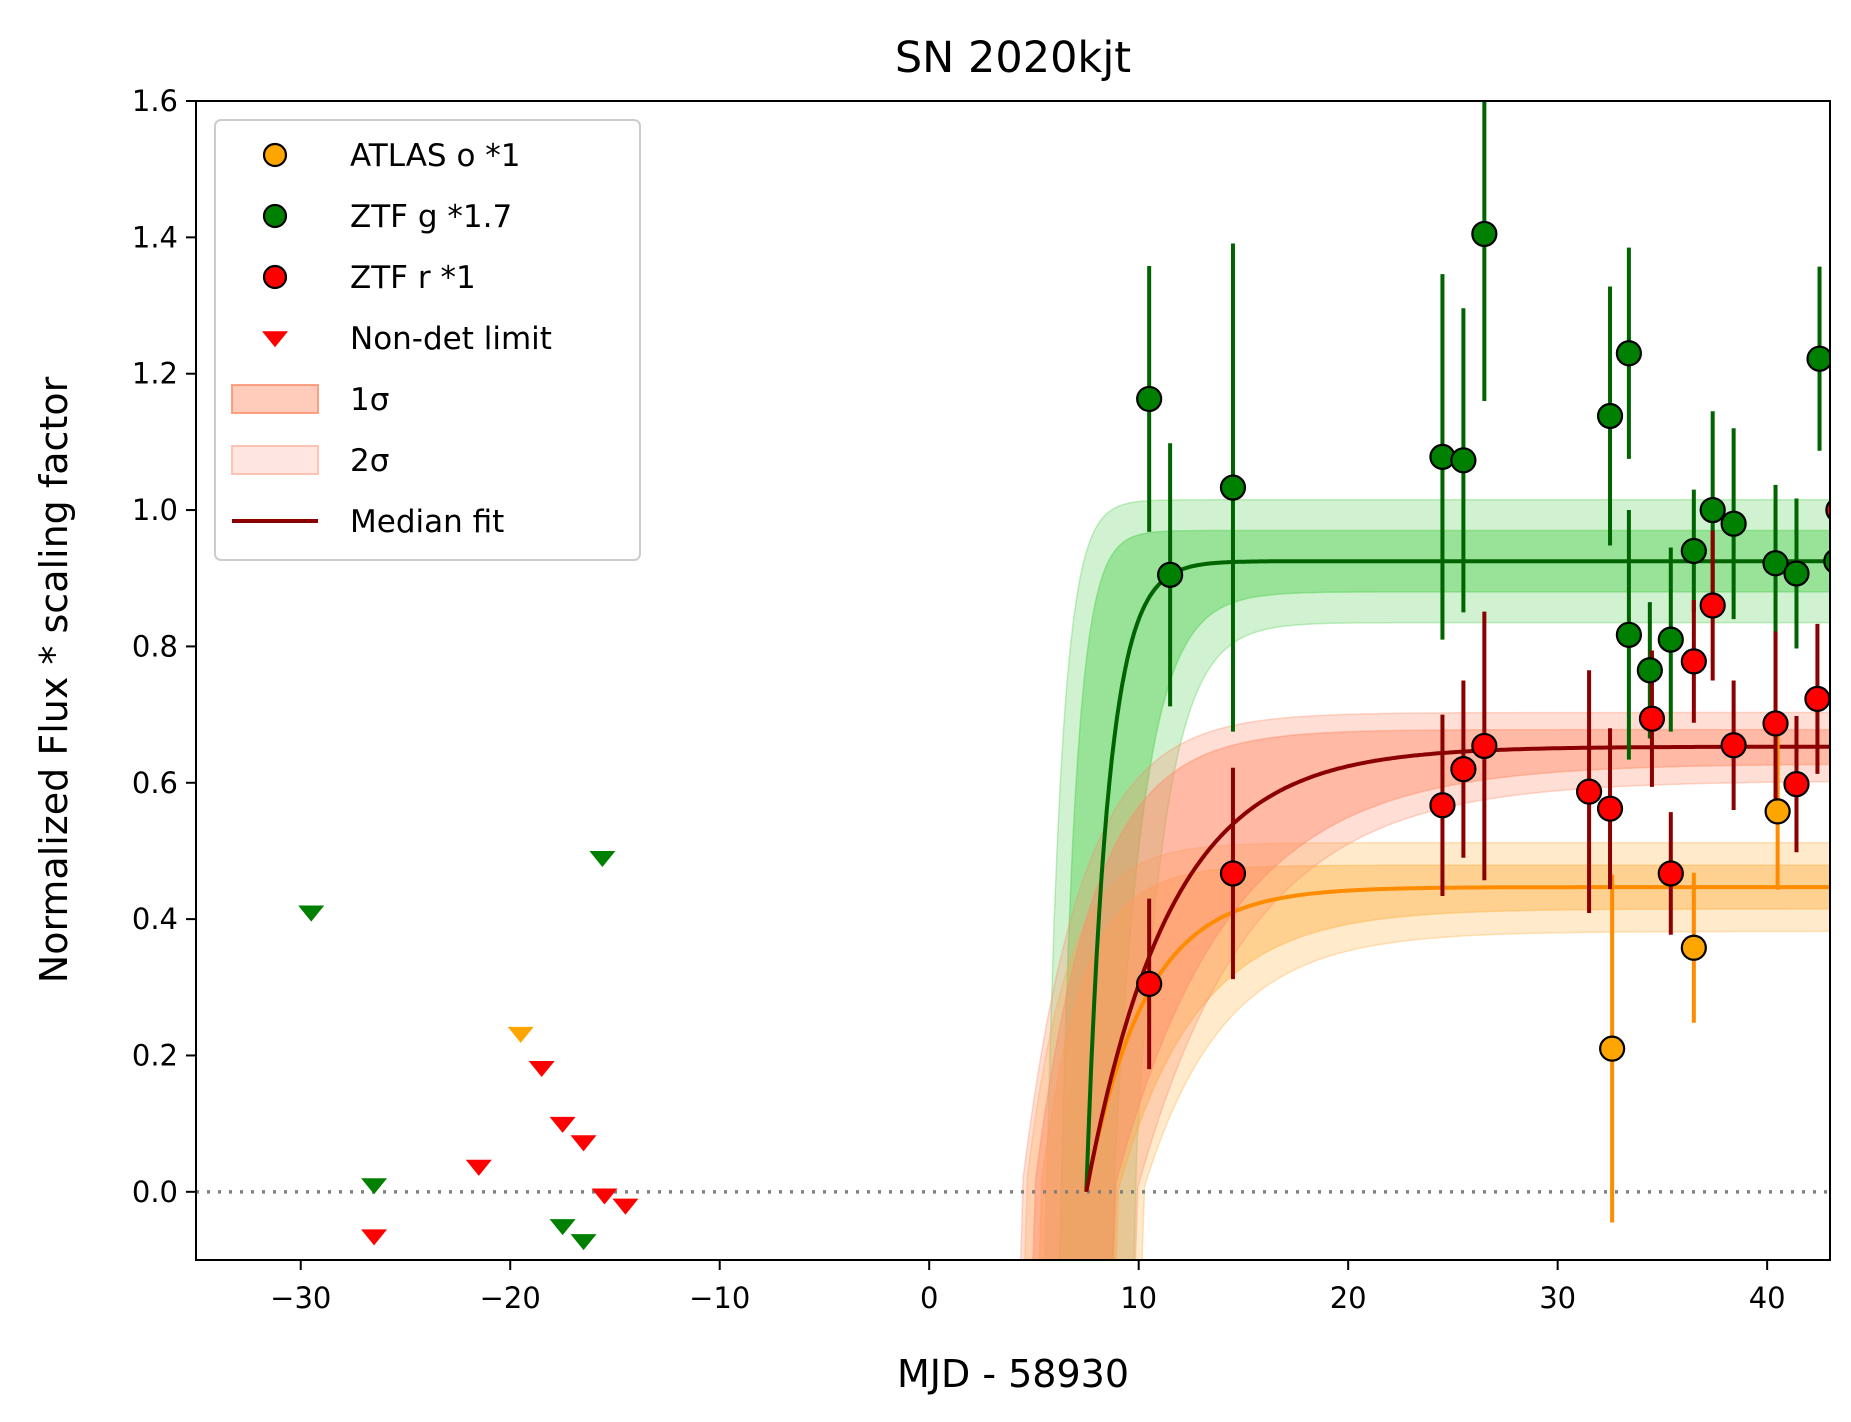 The height and width of the screenshot is (1422, 1851). I want to click on legend-frame, so click(427, 340).